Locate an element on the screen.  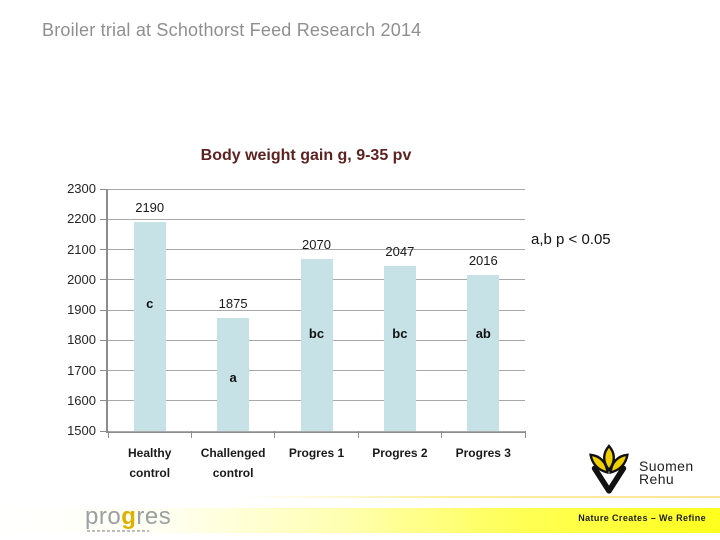
banner-slogan: Nature Creates – We Refine is located at coordinates (642, 518).